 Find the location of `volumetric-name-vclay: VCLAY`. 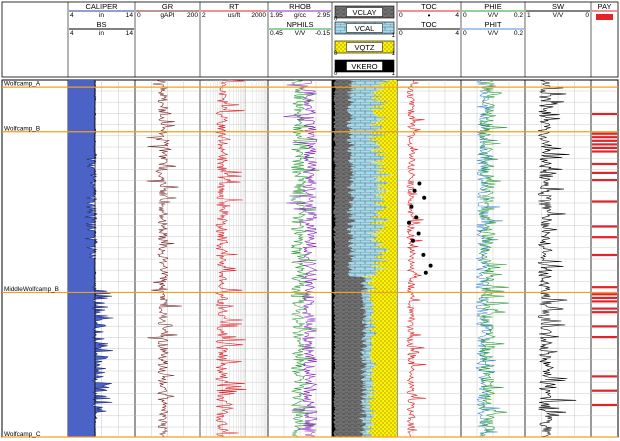

volumetric-name-vclay: VCLAY is located at coordinates (364, 12).